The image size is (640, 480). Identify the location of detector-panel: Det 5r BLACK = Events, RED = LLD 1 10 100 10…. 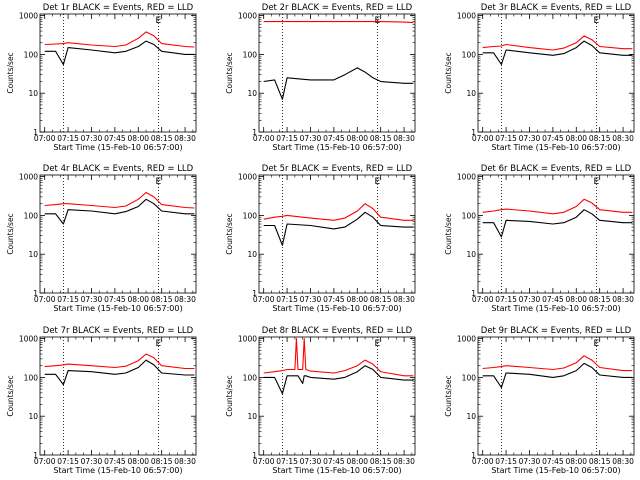
(320, 238).